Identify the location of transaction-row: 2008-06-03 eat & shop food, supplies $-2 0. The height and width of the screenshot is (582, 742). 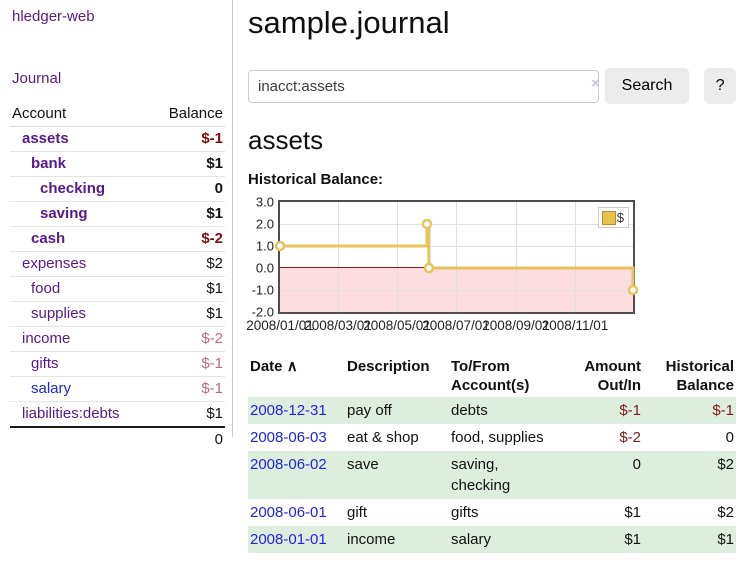
(492, 437).